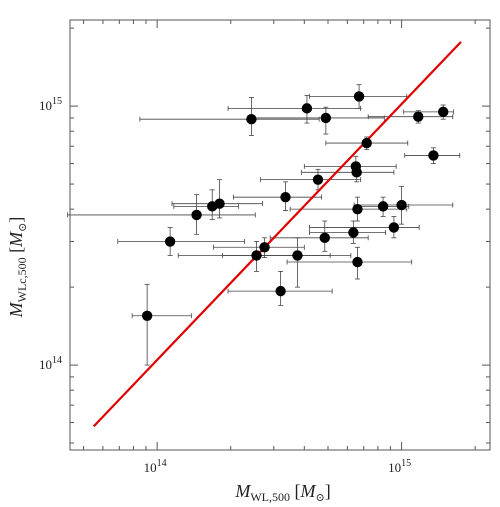  I want to click on y-tick-label: 1014, so click(50, 363).